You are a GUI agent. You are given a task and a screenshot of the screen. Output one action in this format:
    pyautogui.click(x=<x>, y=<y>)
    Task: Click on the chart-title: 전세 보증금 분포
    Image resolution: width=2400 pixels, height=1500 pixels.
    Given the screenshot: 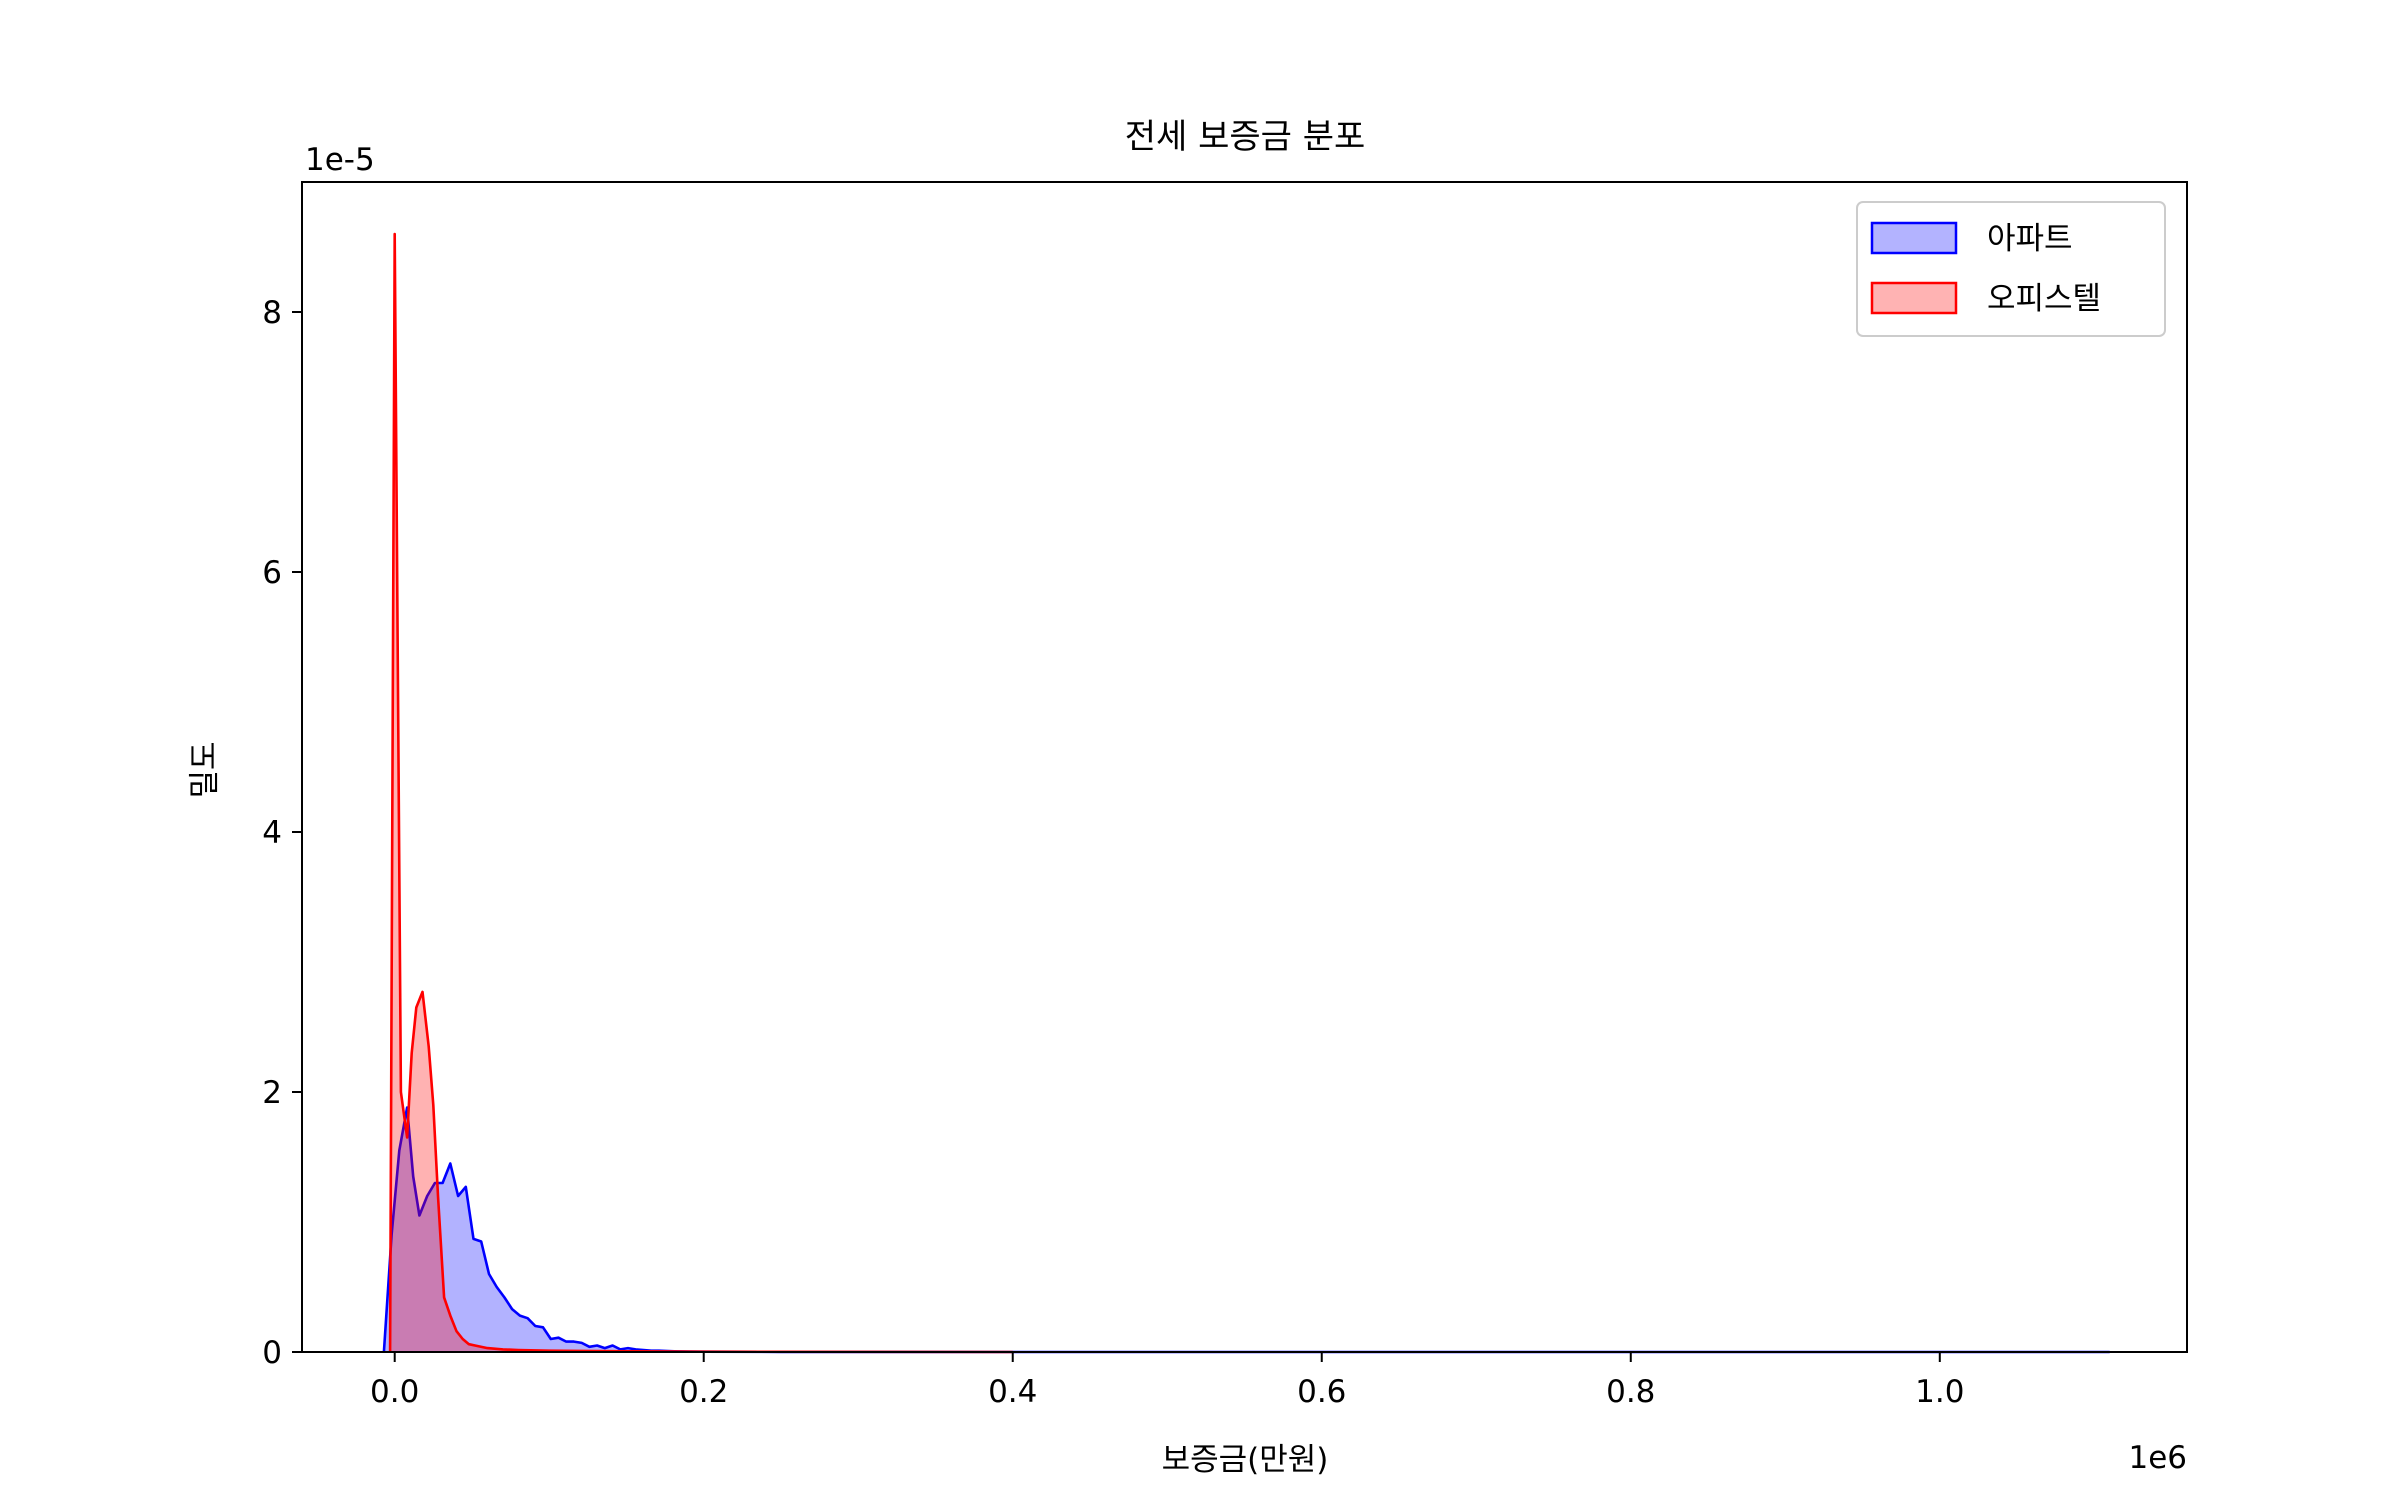 What is the action you would take?
    pyautogui.click(x=1245, y=137)
    